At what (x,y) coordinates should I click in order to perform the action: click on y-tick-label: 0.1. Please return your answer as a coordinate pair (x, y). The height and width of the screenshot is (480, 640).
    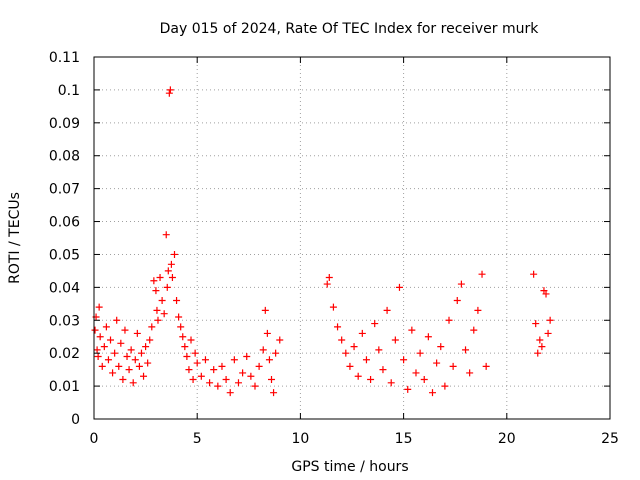
    Looking at the image, I should click on (69, 91).